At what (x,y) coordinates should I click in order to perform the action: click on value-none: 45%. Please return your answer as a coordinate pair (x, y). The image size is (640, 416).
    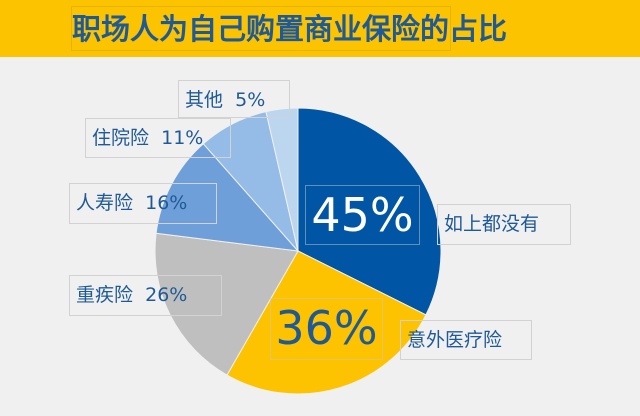
    Looking at the image, I should click on (362, 215).